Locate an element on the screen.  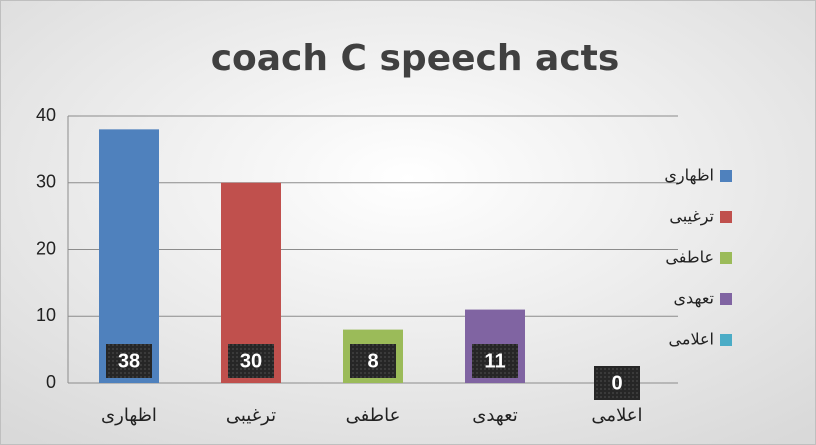
value-label: 11 is located at coordinates (494, 361).